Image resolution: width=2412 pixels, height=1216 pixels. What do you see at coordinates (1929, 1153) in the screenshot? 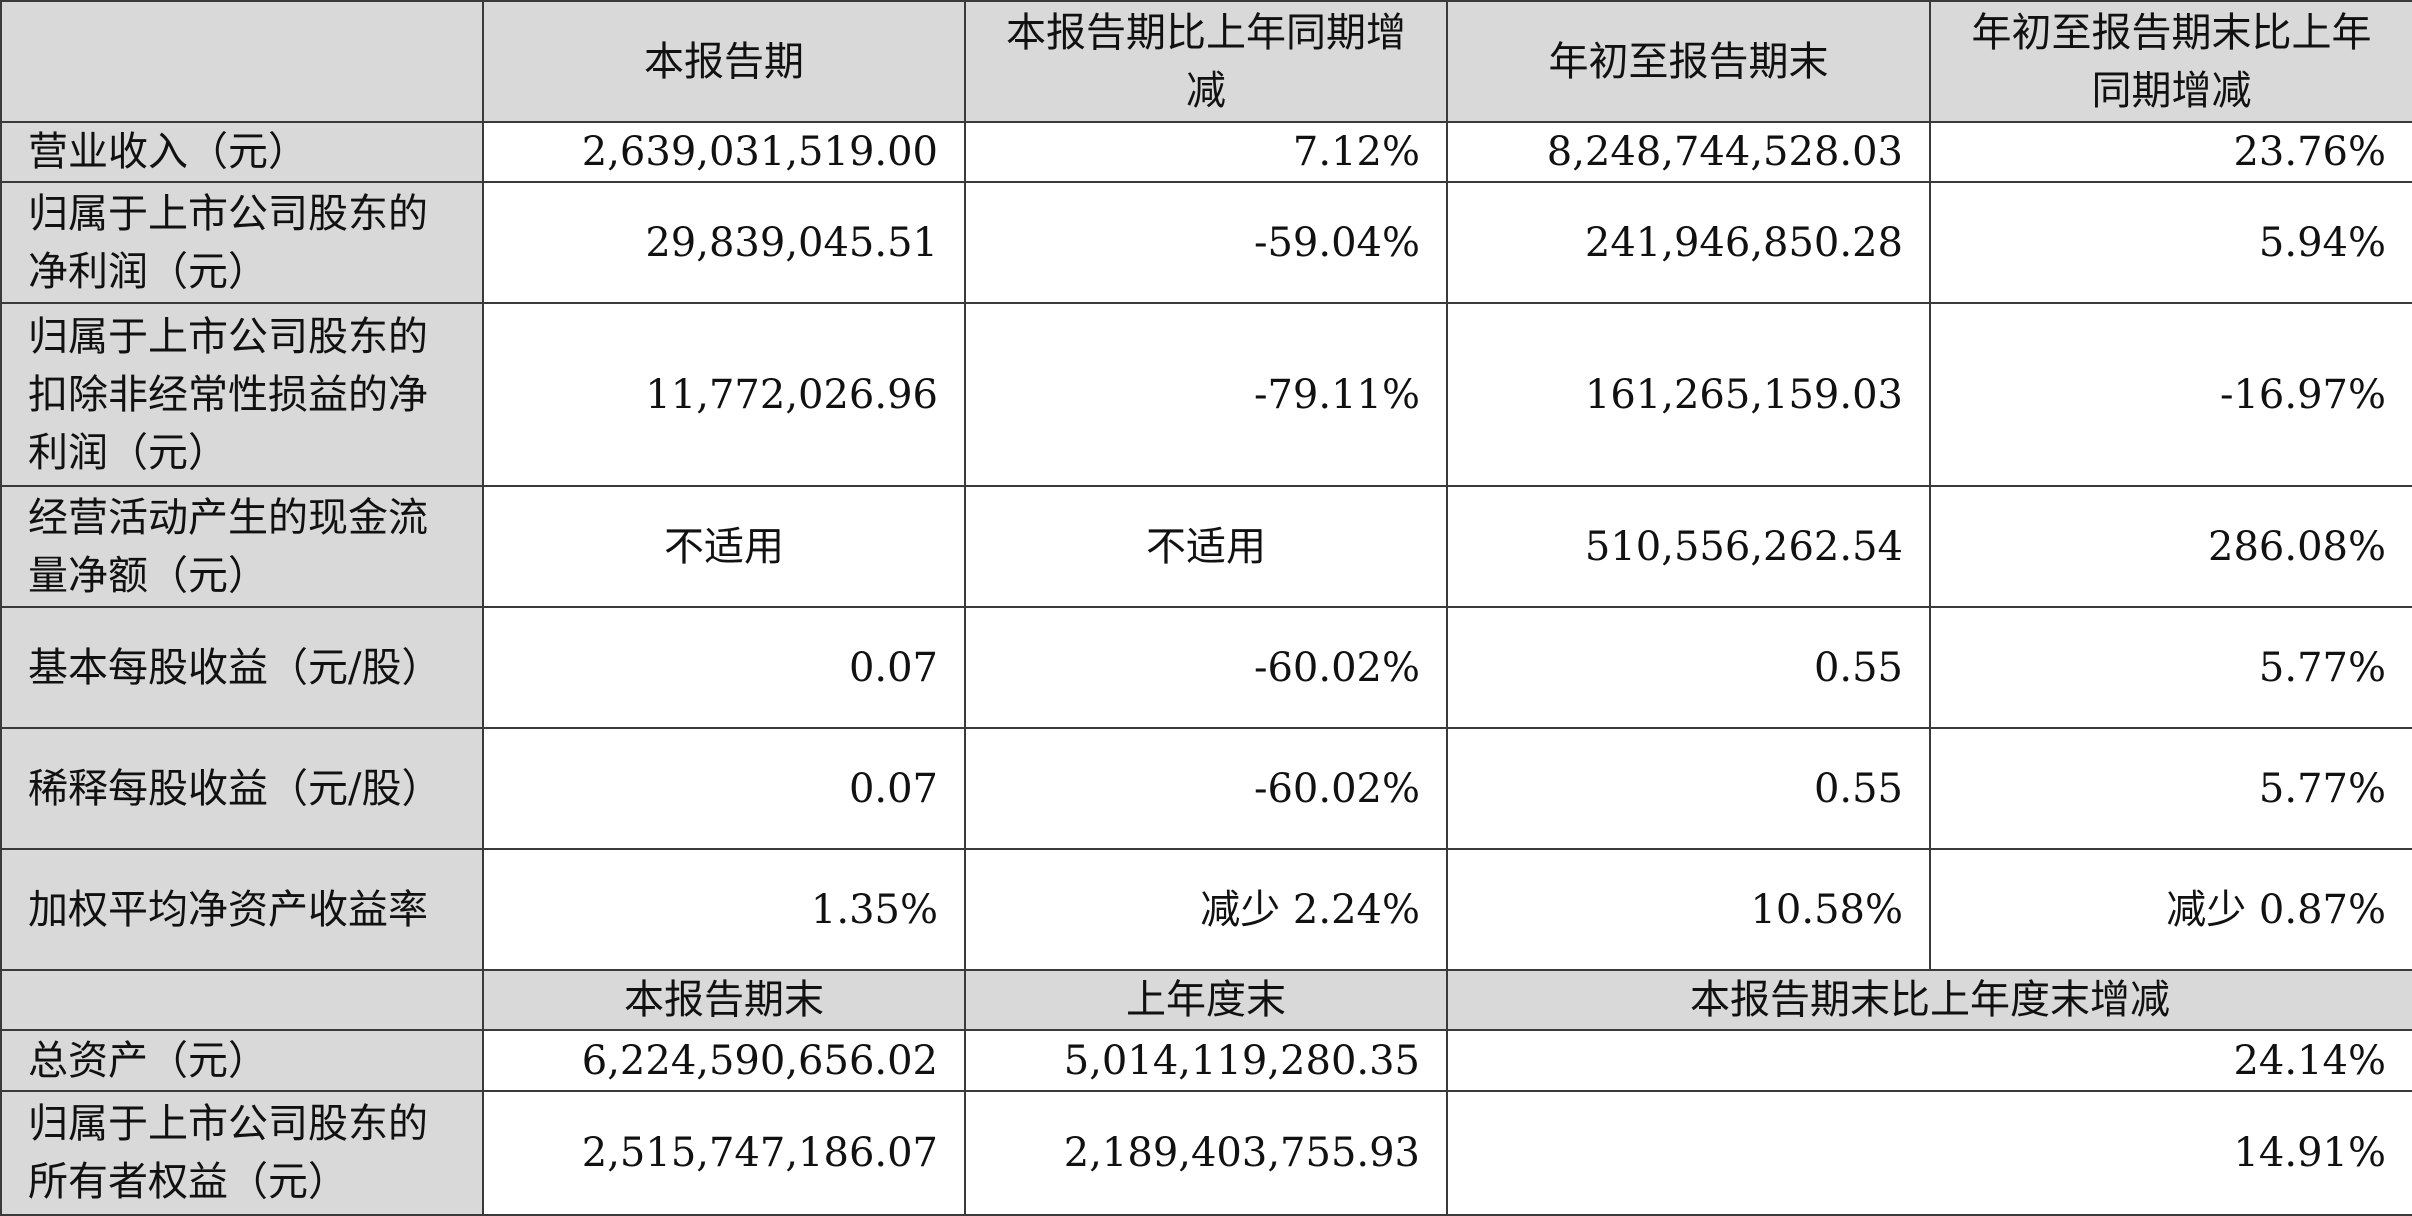
I see `table-cell: 14.91%` at bounding box center [1929, 1153].